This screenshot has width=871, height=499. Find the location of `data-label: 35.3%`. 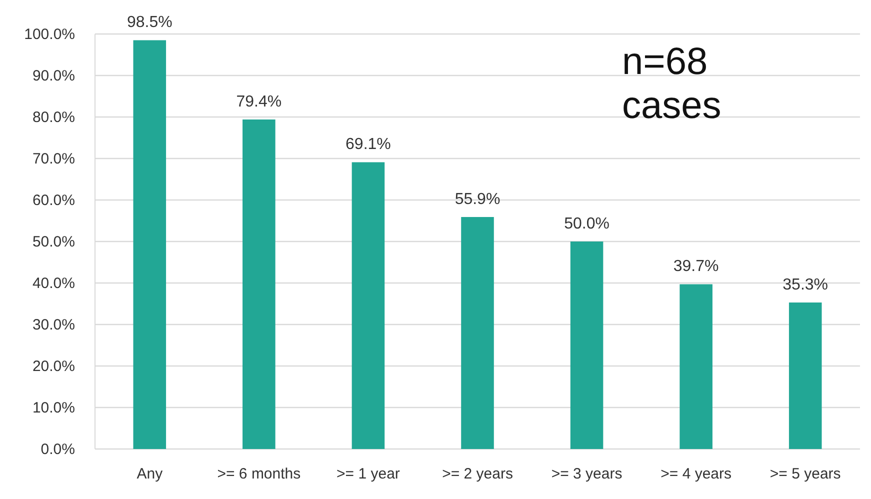

data-label: 35.3% is located at coordinates (805, 285).